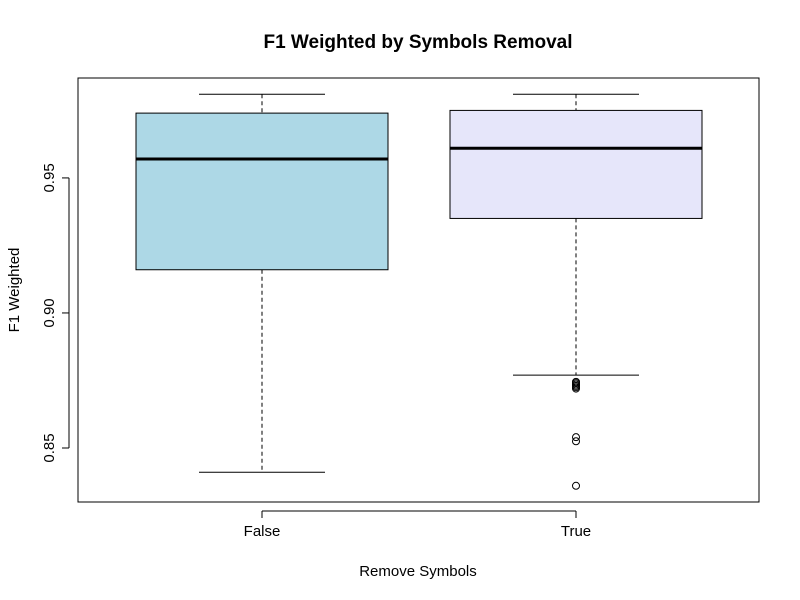 Image resolution: width=800 pixels, height=600 pixels. What do you see at coordinates (262, 531) in the screenshot?
I see `x-tick-label: False` at bounding box center [262, 531].